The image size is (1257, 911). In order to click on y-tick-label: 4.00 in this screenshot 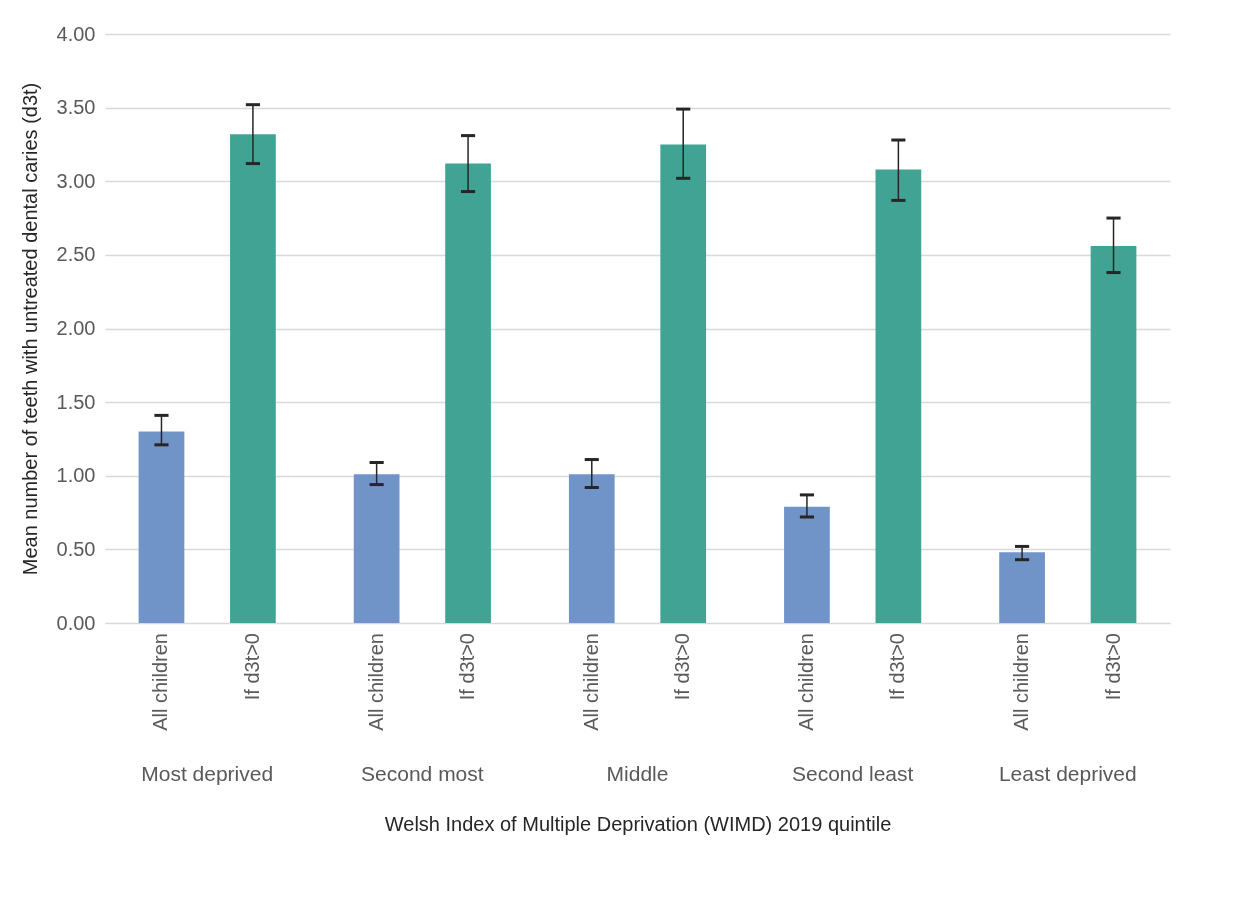, I will do `click(76, 33)`.